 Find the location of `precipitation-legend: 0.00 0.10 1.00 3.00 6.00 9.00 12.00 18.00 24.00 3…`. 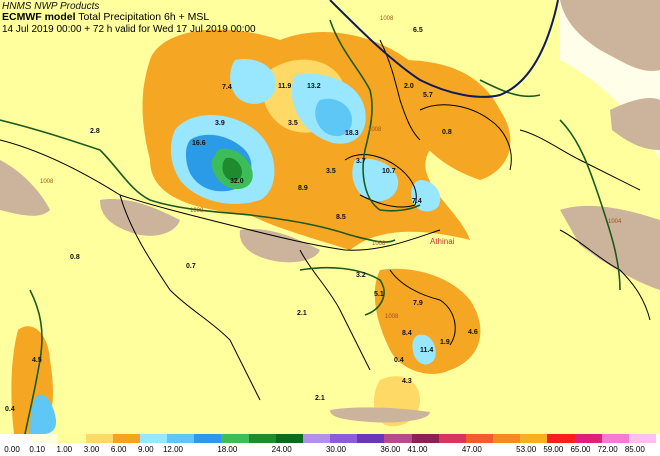

precipitation-legend: 0.00 0.10 1.00 3.00 6.00 9.00 12.00 18.00 24.00 3… is located at coordinates (330, 445).